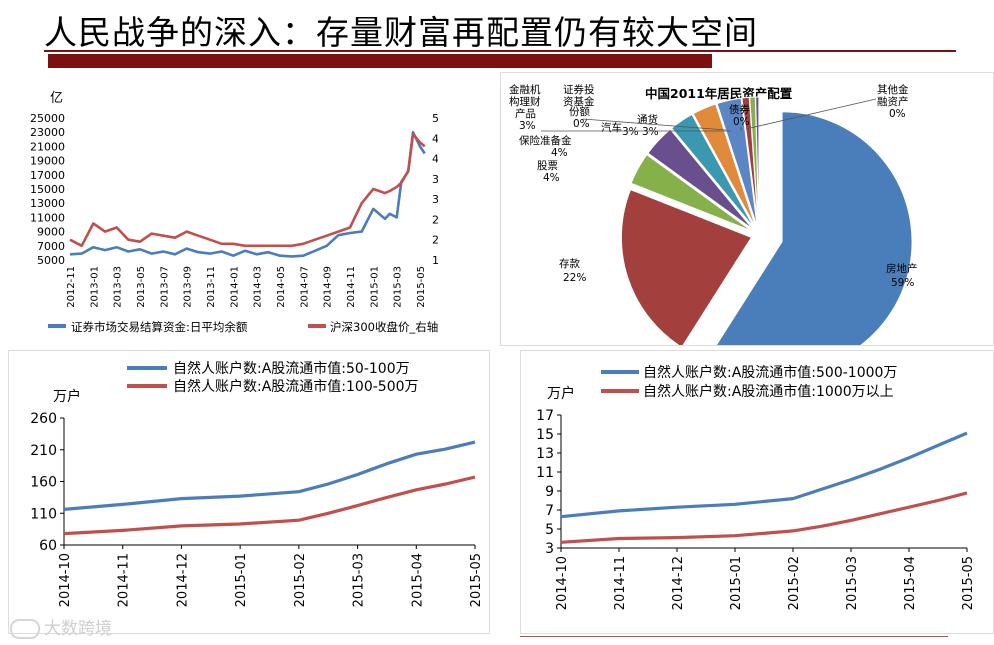  Describe the element at coordinates (579, 111) in the screenshot. I see `label-fund-3: 份额` at that location.